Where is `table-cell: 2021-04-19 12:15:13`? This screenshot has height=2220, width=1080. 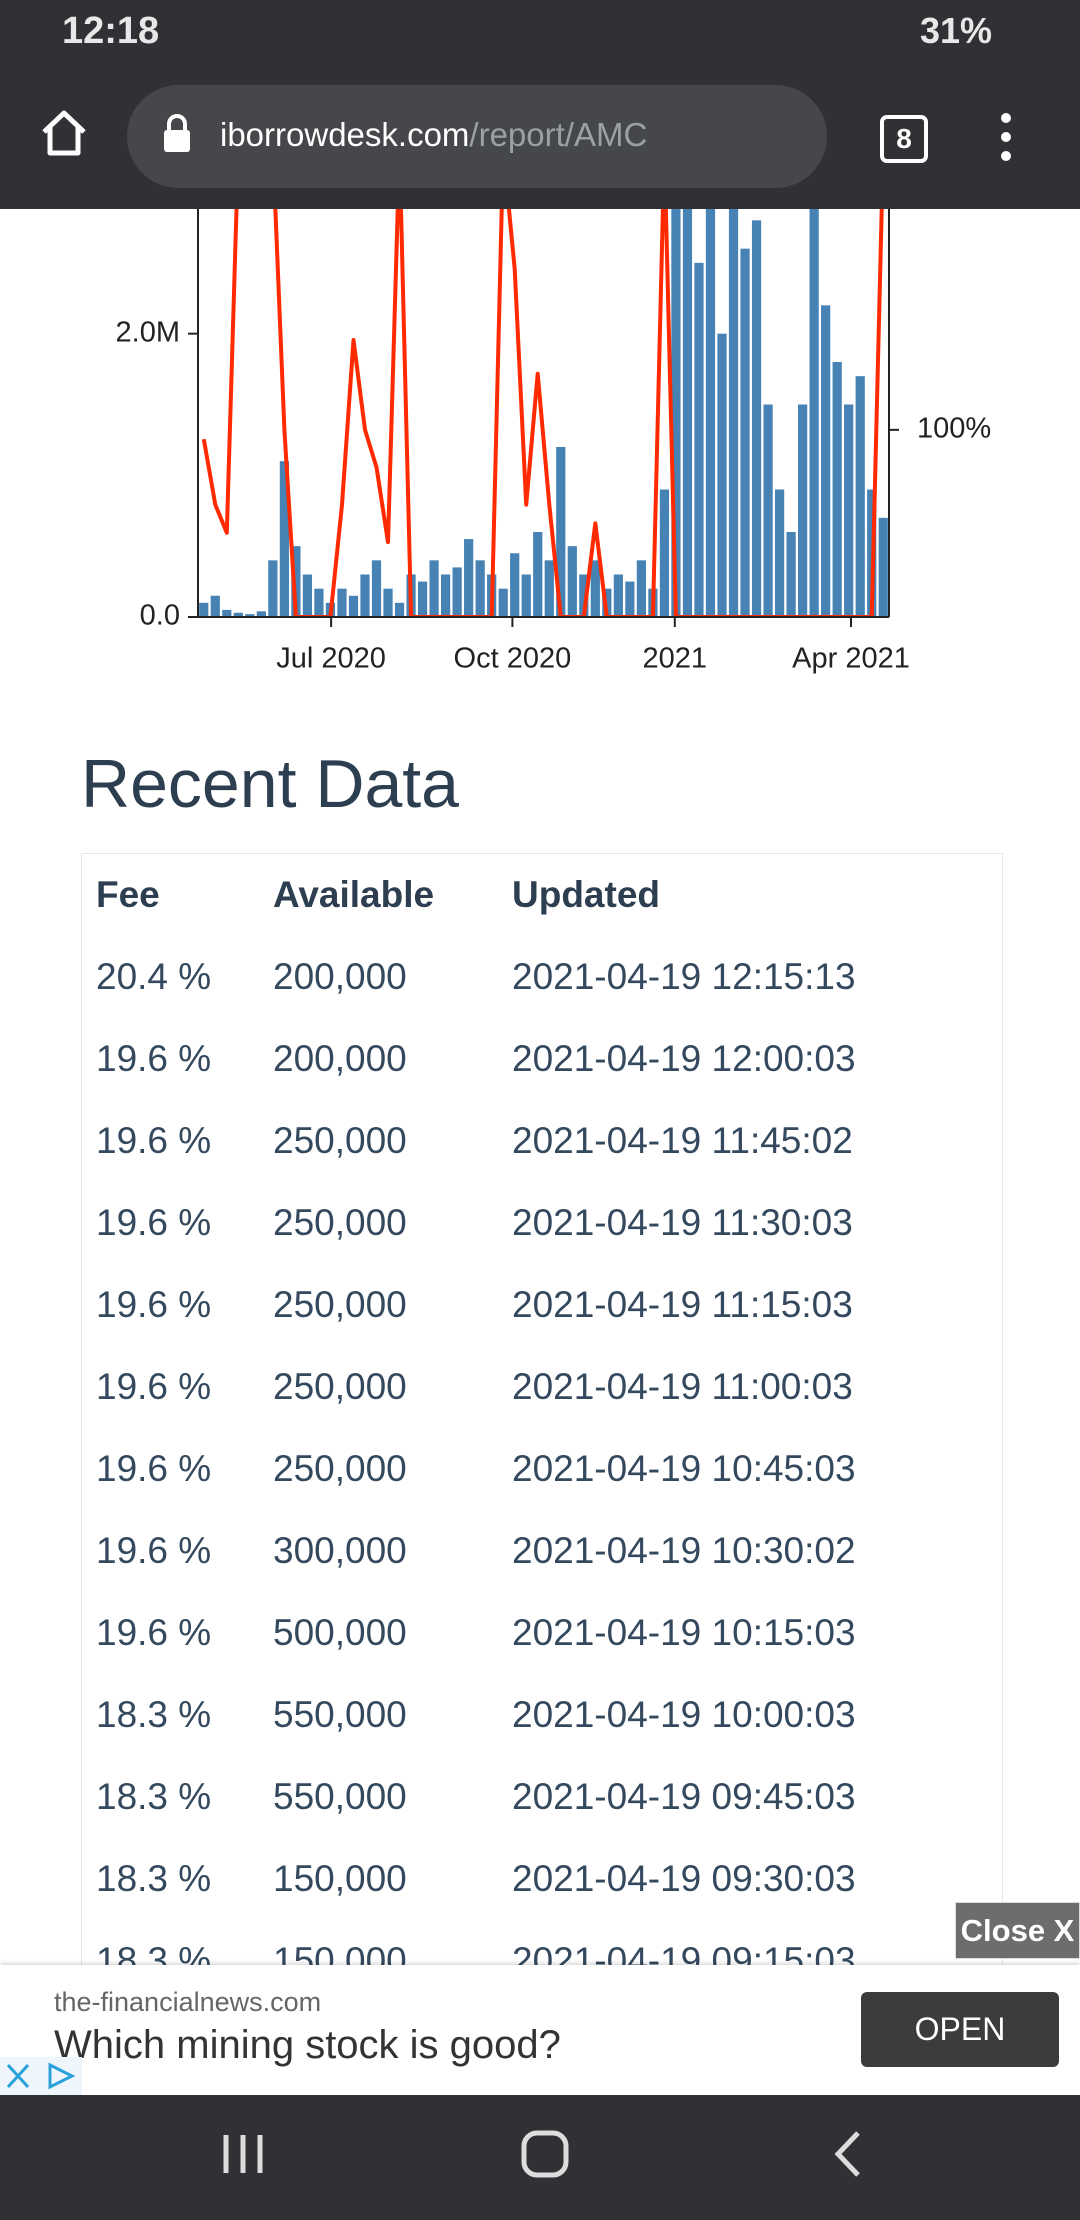 table-cell: 2021-04-19 12:15:13 is located at coordinates (684, 976).